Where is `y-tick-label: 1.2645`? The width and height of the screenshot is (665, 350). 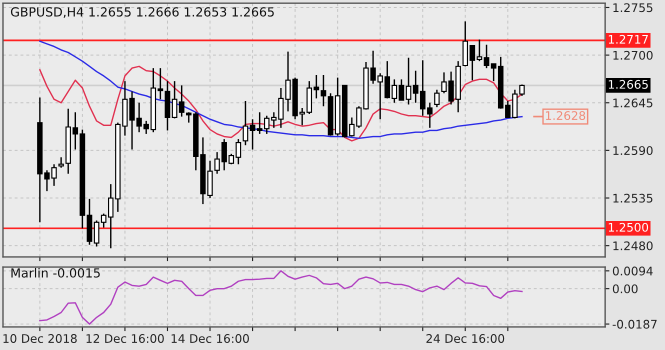 y-tick-label: 1.2645 is located at coordinates (632, 103).